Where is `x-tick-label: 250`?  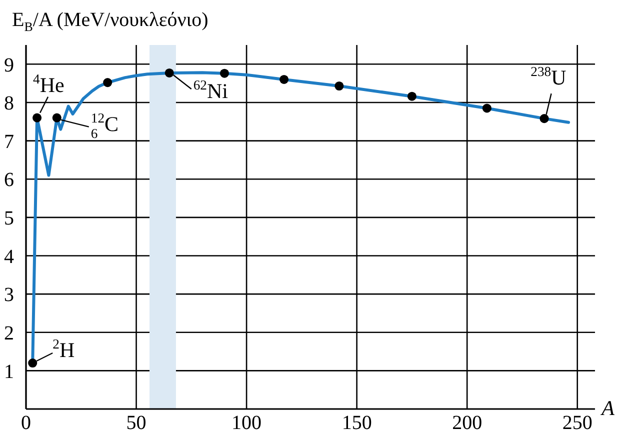
x-tick-label: 250 is located at coordinates (577, 422).